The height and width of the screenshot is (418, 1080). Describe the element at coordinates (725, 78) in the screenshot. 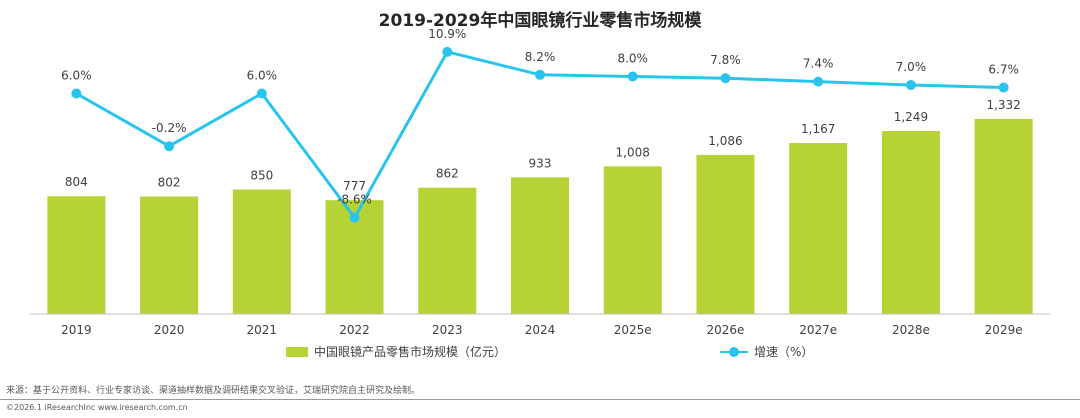

I see `growth-rate-point-2026e` at that location.